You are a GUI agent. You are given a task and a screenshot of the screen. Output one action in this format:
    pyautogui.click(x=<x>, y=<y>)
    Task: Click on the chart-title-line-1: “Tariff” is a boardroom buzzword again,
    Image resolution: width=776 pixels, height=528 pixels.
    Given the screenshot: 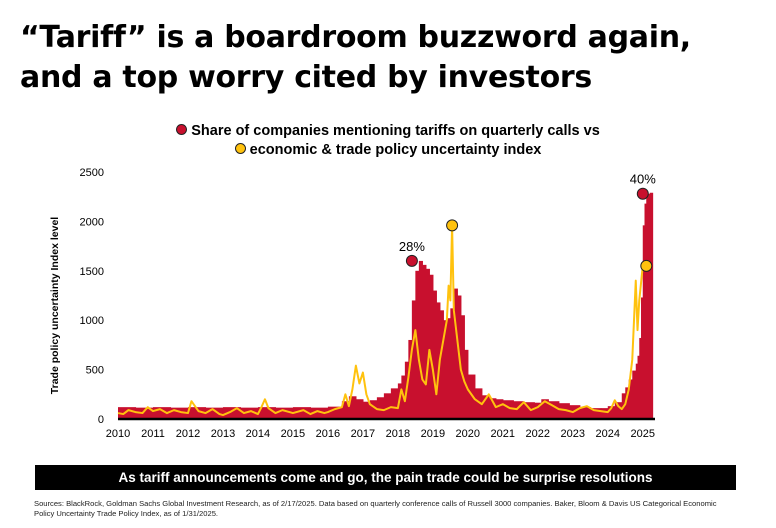 What is the action you would take?
    pyautogui.click(x=355, y=37)
    